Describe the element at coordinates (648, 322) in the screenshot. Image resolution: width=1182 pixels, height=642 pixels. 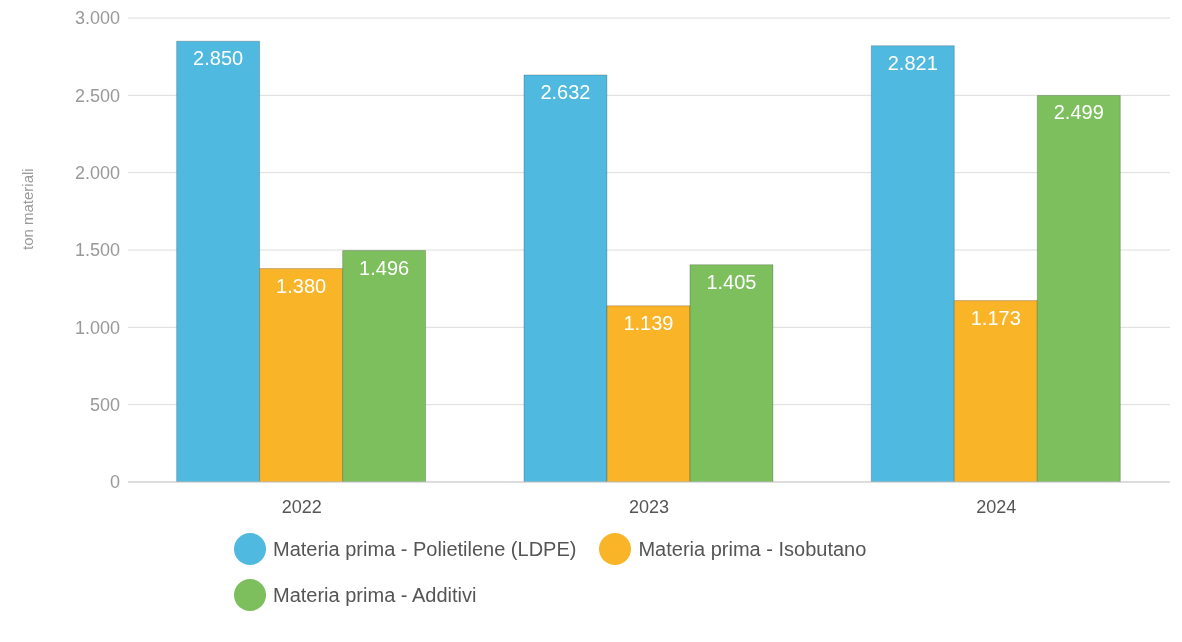
I see `data-label: 1.139` at that location.